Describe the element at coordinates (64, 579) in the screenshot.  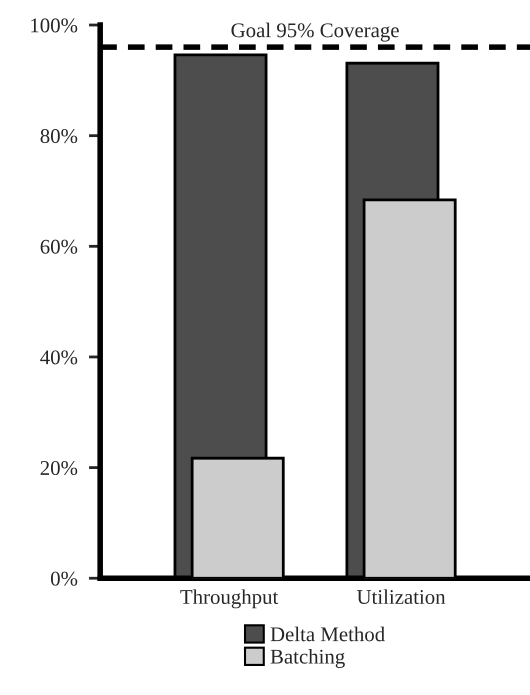
I see `y-tick-label: 0%` at that location.